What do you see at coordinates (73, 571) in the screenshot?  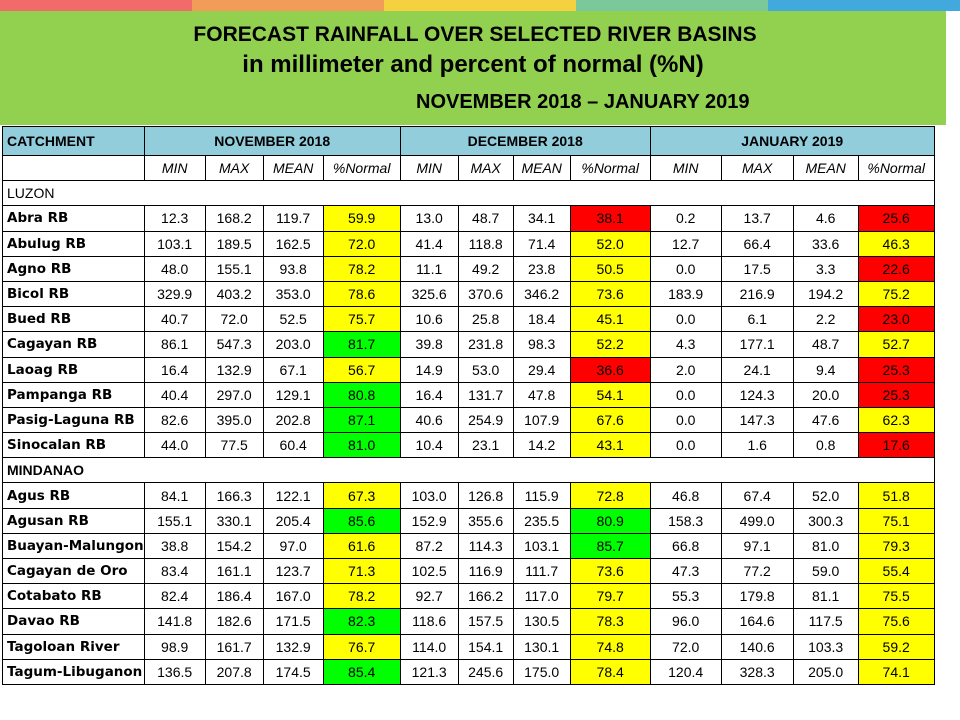 I see `catchment-name: Cagayan de Oro` at bounding box center [73, 571].